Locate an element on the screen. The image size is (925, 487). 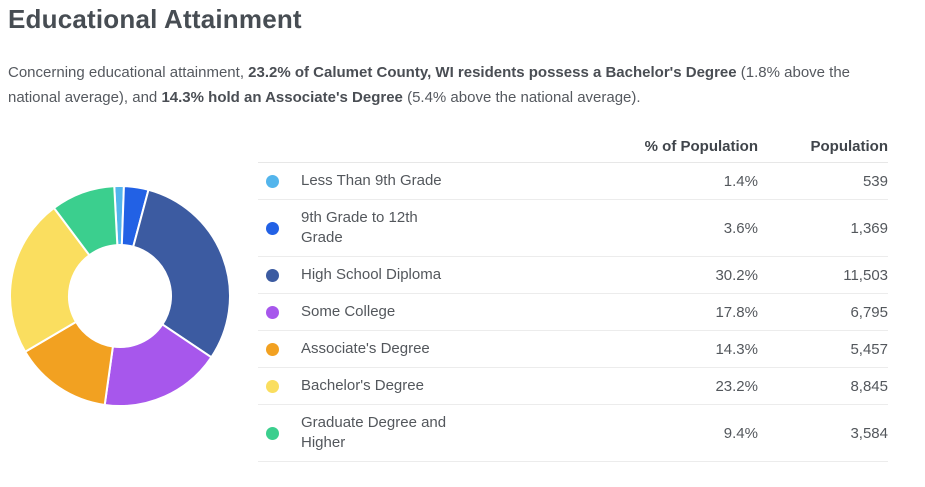
row-percent: 23.2% is located at coordinates (736, 386).